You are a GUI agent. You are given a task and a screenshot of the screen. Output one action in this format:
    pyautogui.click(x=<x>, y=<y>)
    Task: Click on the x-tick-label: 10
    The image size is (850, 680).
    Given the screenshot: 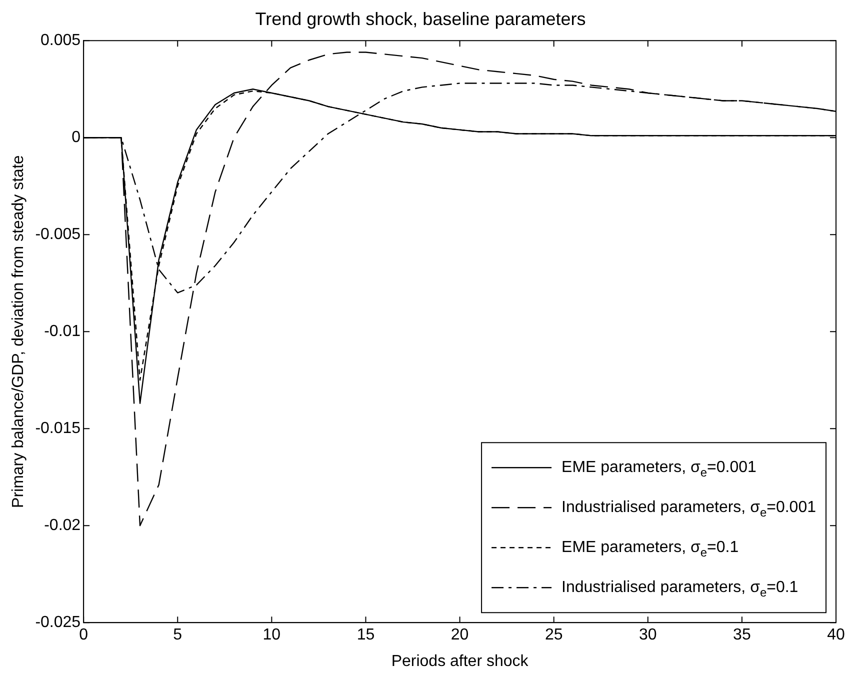 What is the action you would take?
    pyautogui.click(x=271, y=635)
    